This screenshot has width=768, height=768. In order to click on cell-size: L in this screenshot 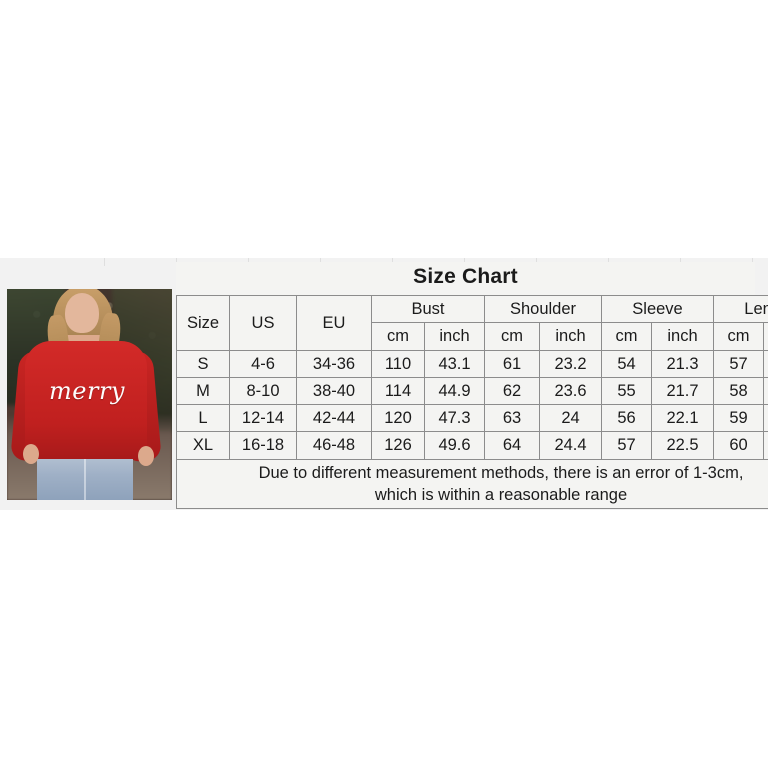, I will do `click(203, 418)`.